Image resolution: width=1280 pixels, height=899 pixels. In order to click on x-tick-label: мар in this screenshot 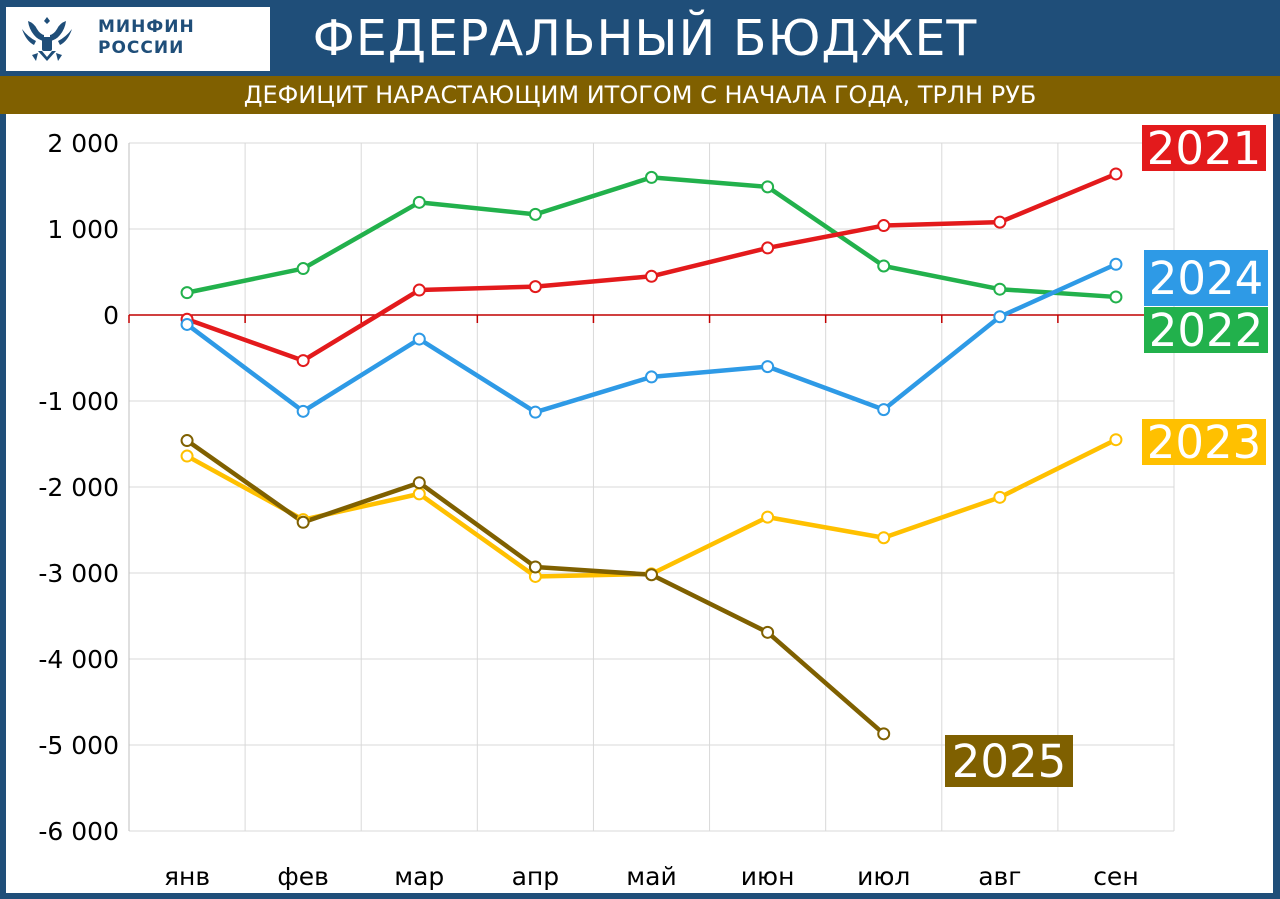, I will do `click(419, 876)`.